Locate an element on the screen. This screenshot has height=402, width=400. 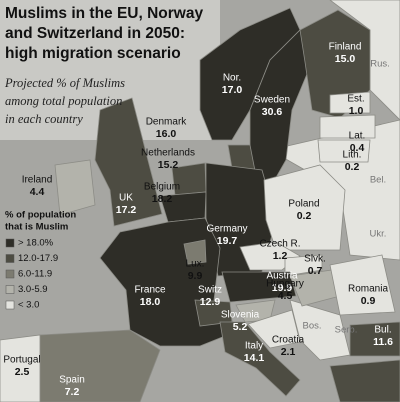
country-value: 2.5 is located at coordinates (22, 372).